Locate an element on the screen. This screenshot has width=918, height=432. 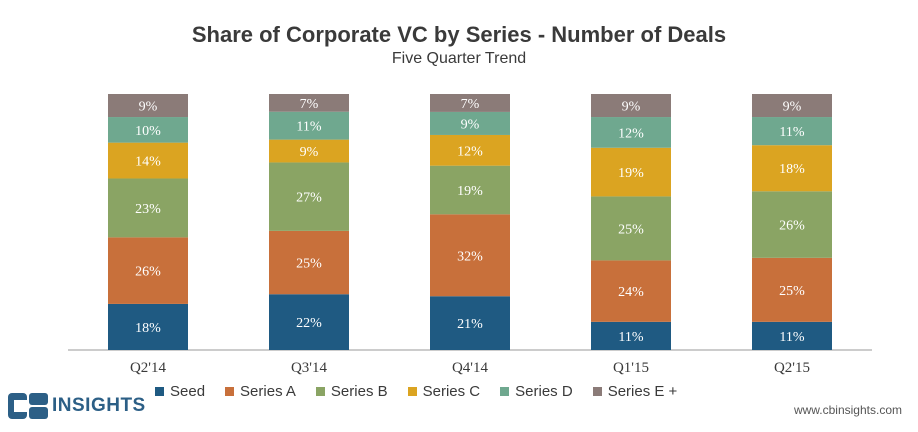
data-label: 27% is located at coordinates (309, 198).